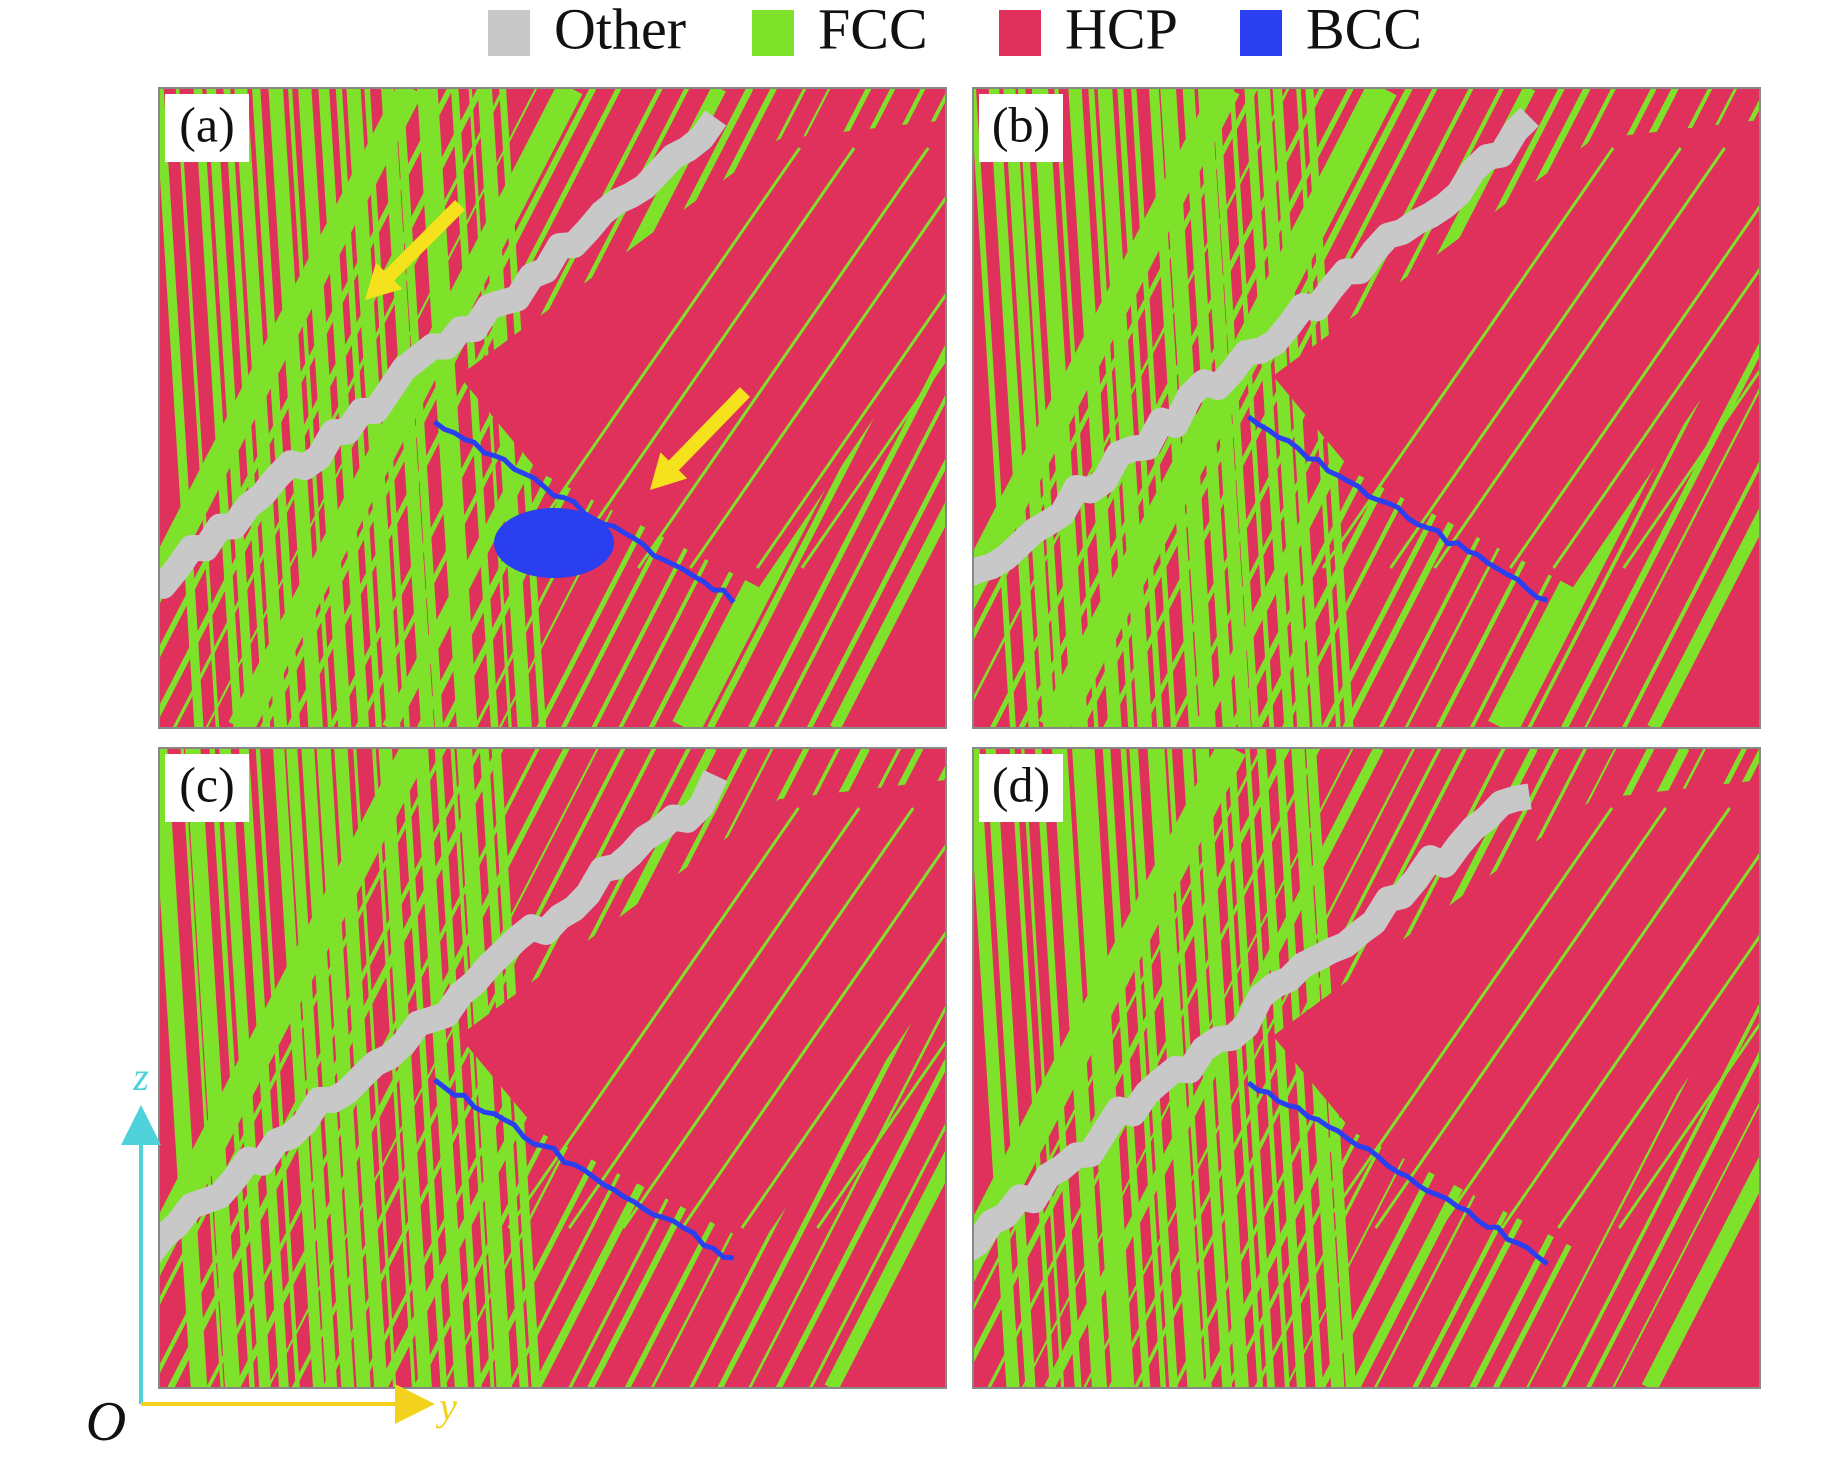 This screenshot has height=1479, width=1843. What do you see at coordinates (873, 30) in the screenshot?
I see `legend-label: FCC` at bounding box center [873, 30].